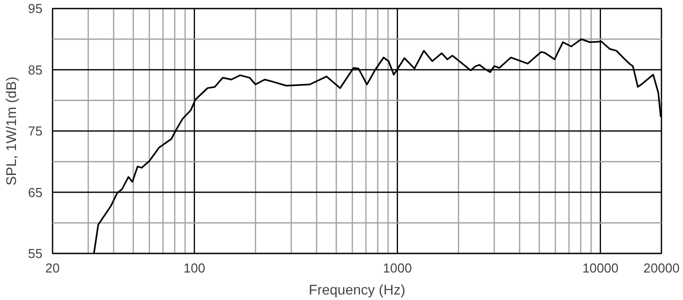 This screenshot has width=683, height=300. Describe the element at coordinates (195, 268) in the screenshot. I see `x-tick-label: 100` at that location.